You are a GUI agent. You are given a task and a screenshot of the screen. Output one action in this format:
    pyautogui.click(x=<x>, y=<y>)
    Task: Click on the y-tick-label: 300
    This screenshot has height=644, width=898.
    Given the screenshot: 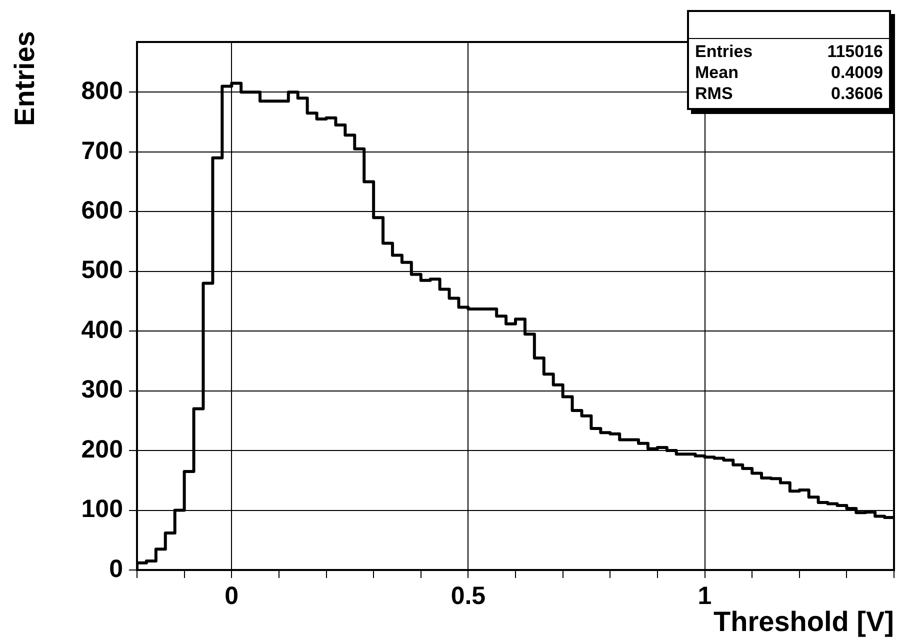 What is the action you would take?
    pyautogui.click(x=102, y=390)
    